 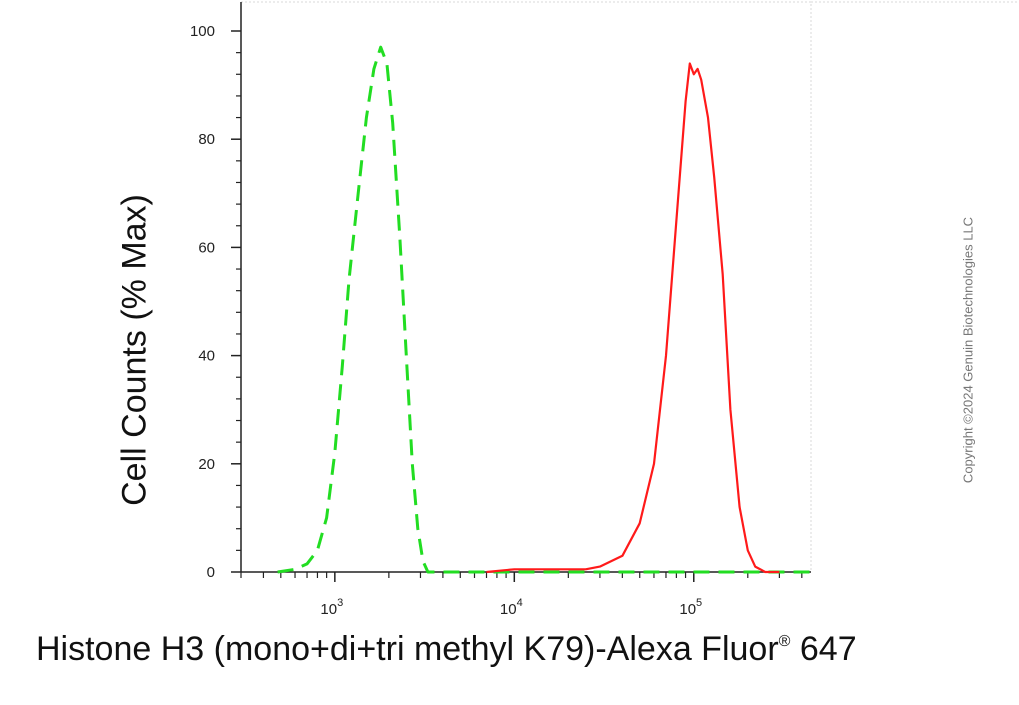 What do you see at coordinates (521, 595) in the screenshot?
I see `x-axis-ticks: 10³ 10⁴ 10⁵` at bounding box center [521, 595].